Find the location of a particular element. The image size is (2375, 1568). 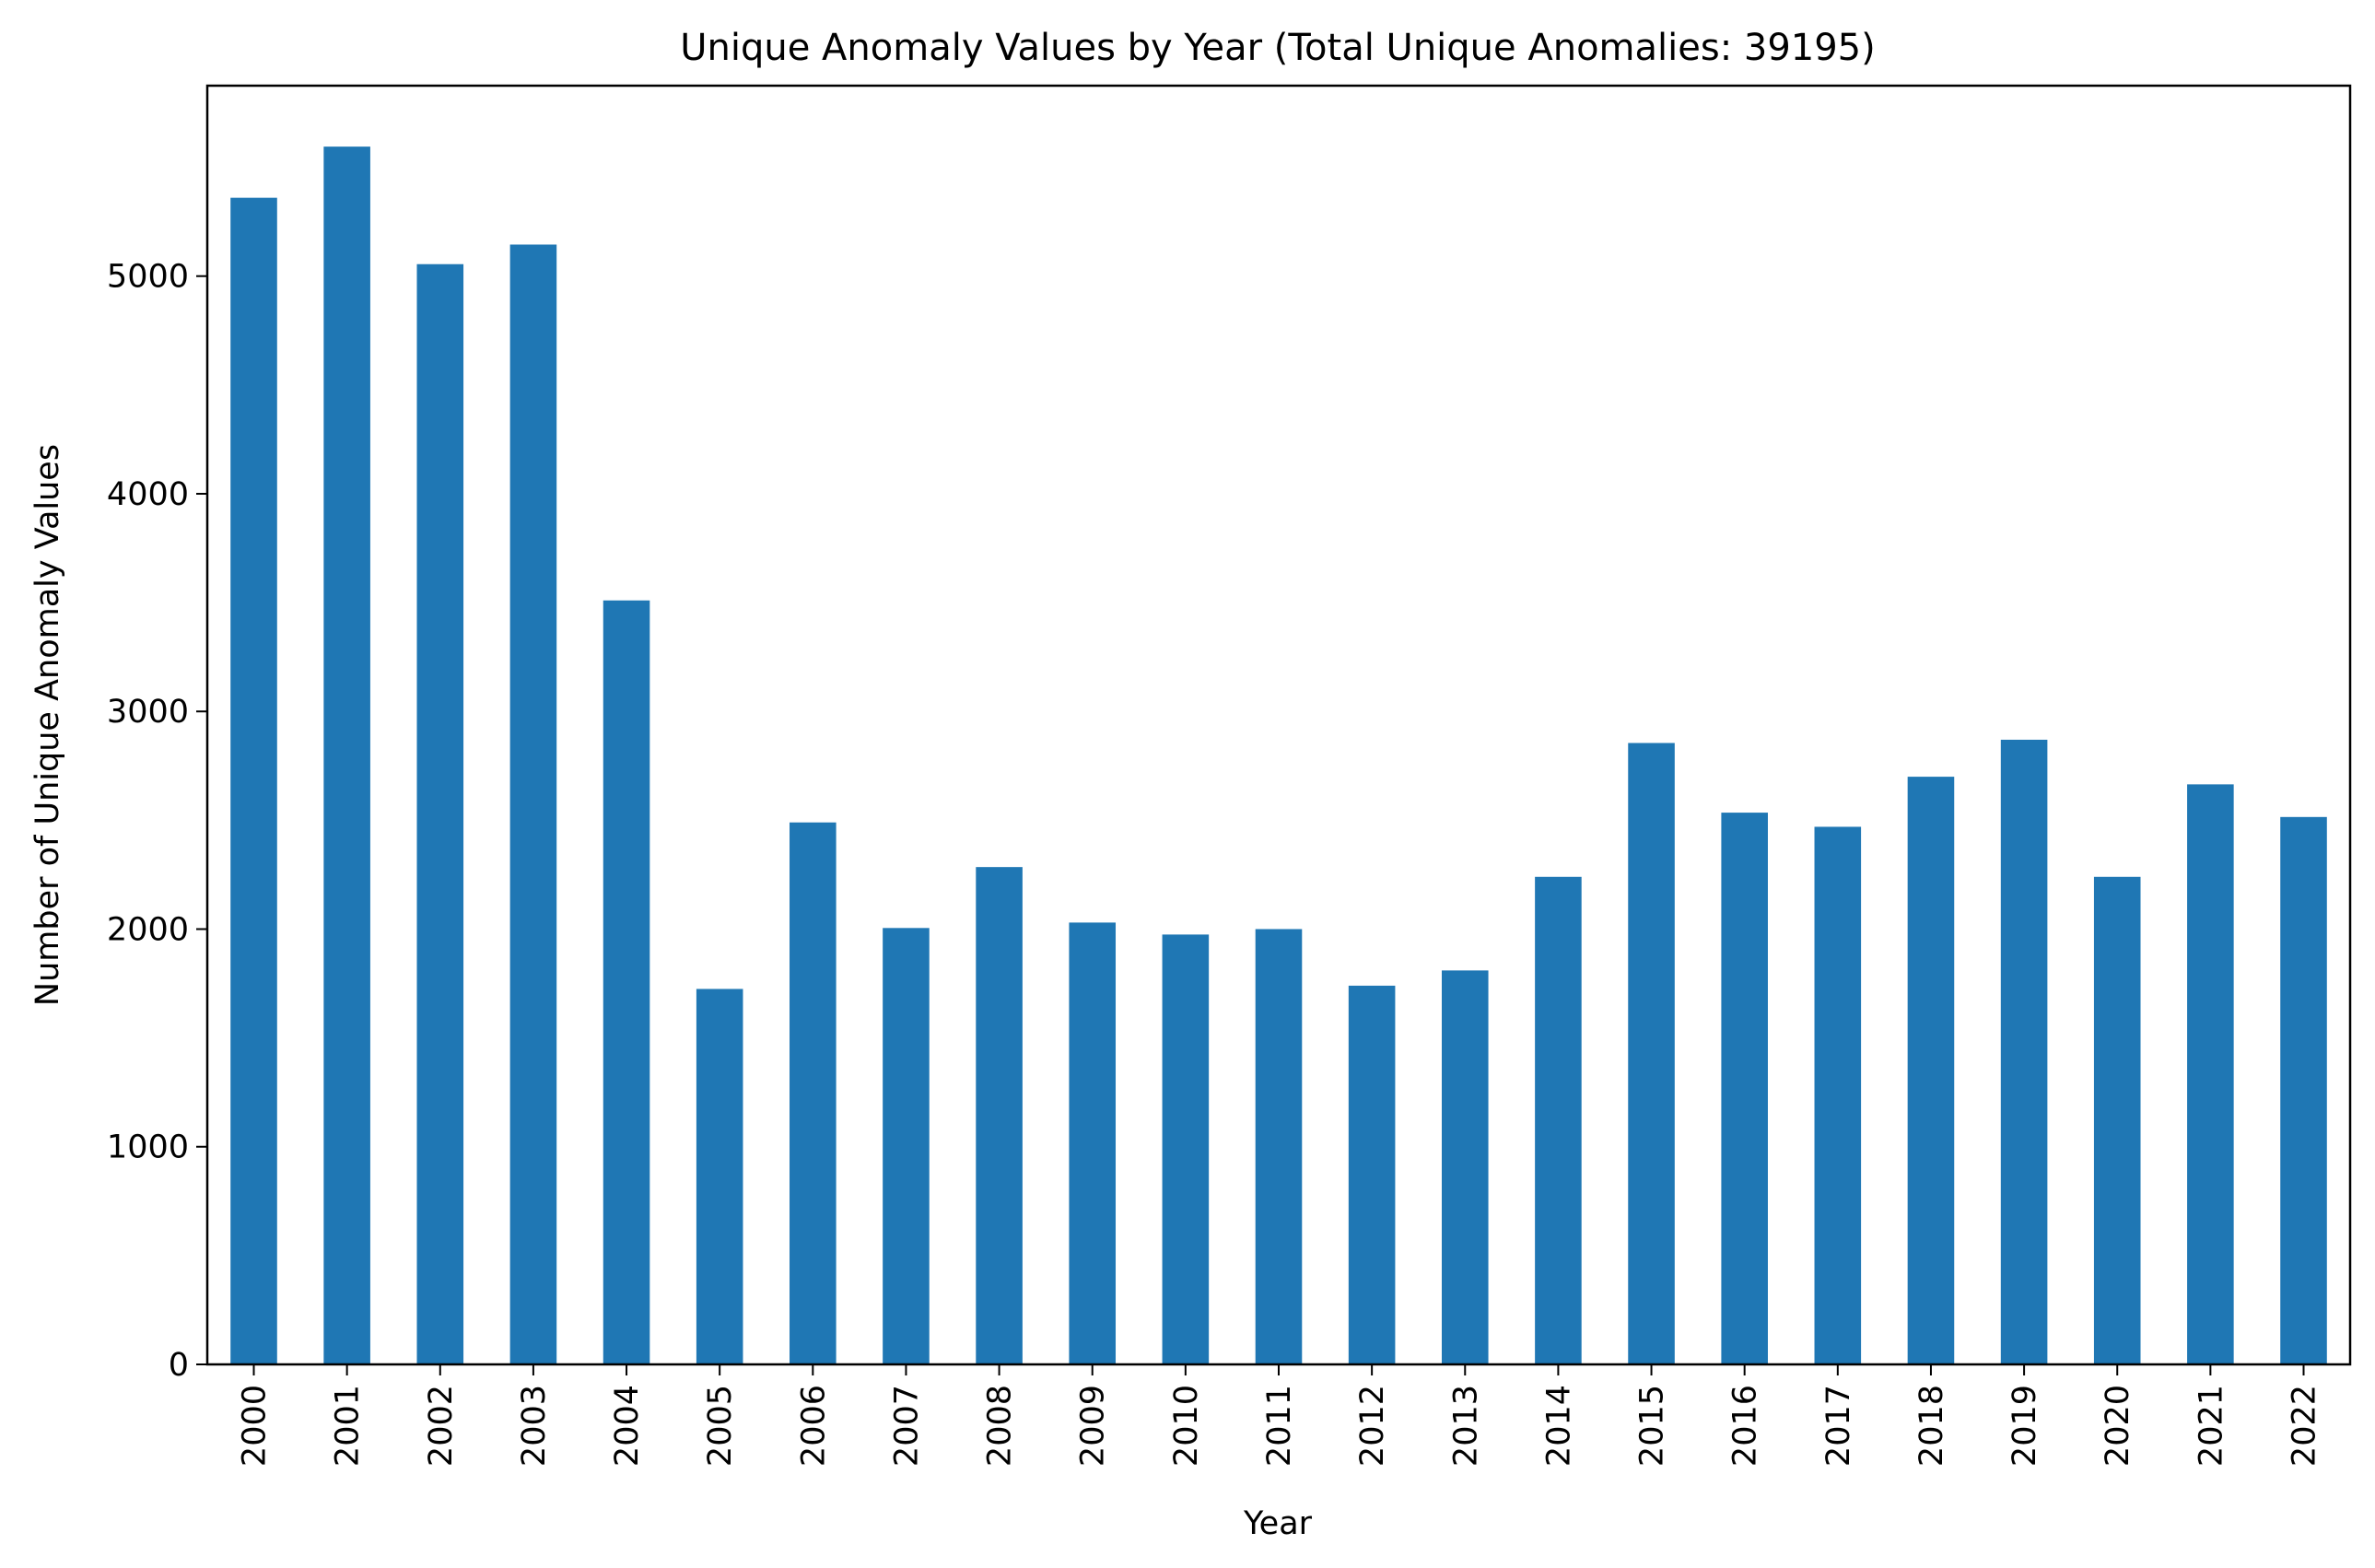

bar-2001 is located at coordinates (346, 755).